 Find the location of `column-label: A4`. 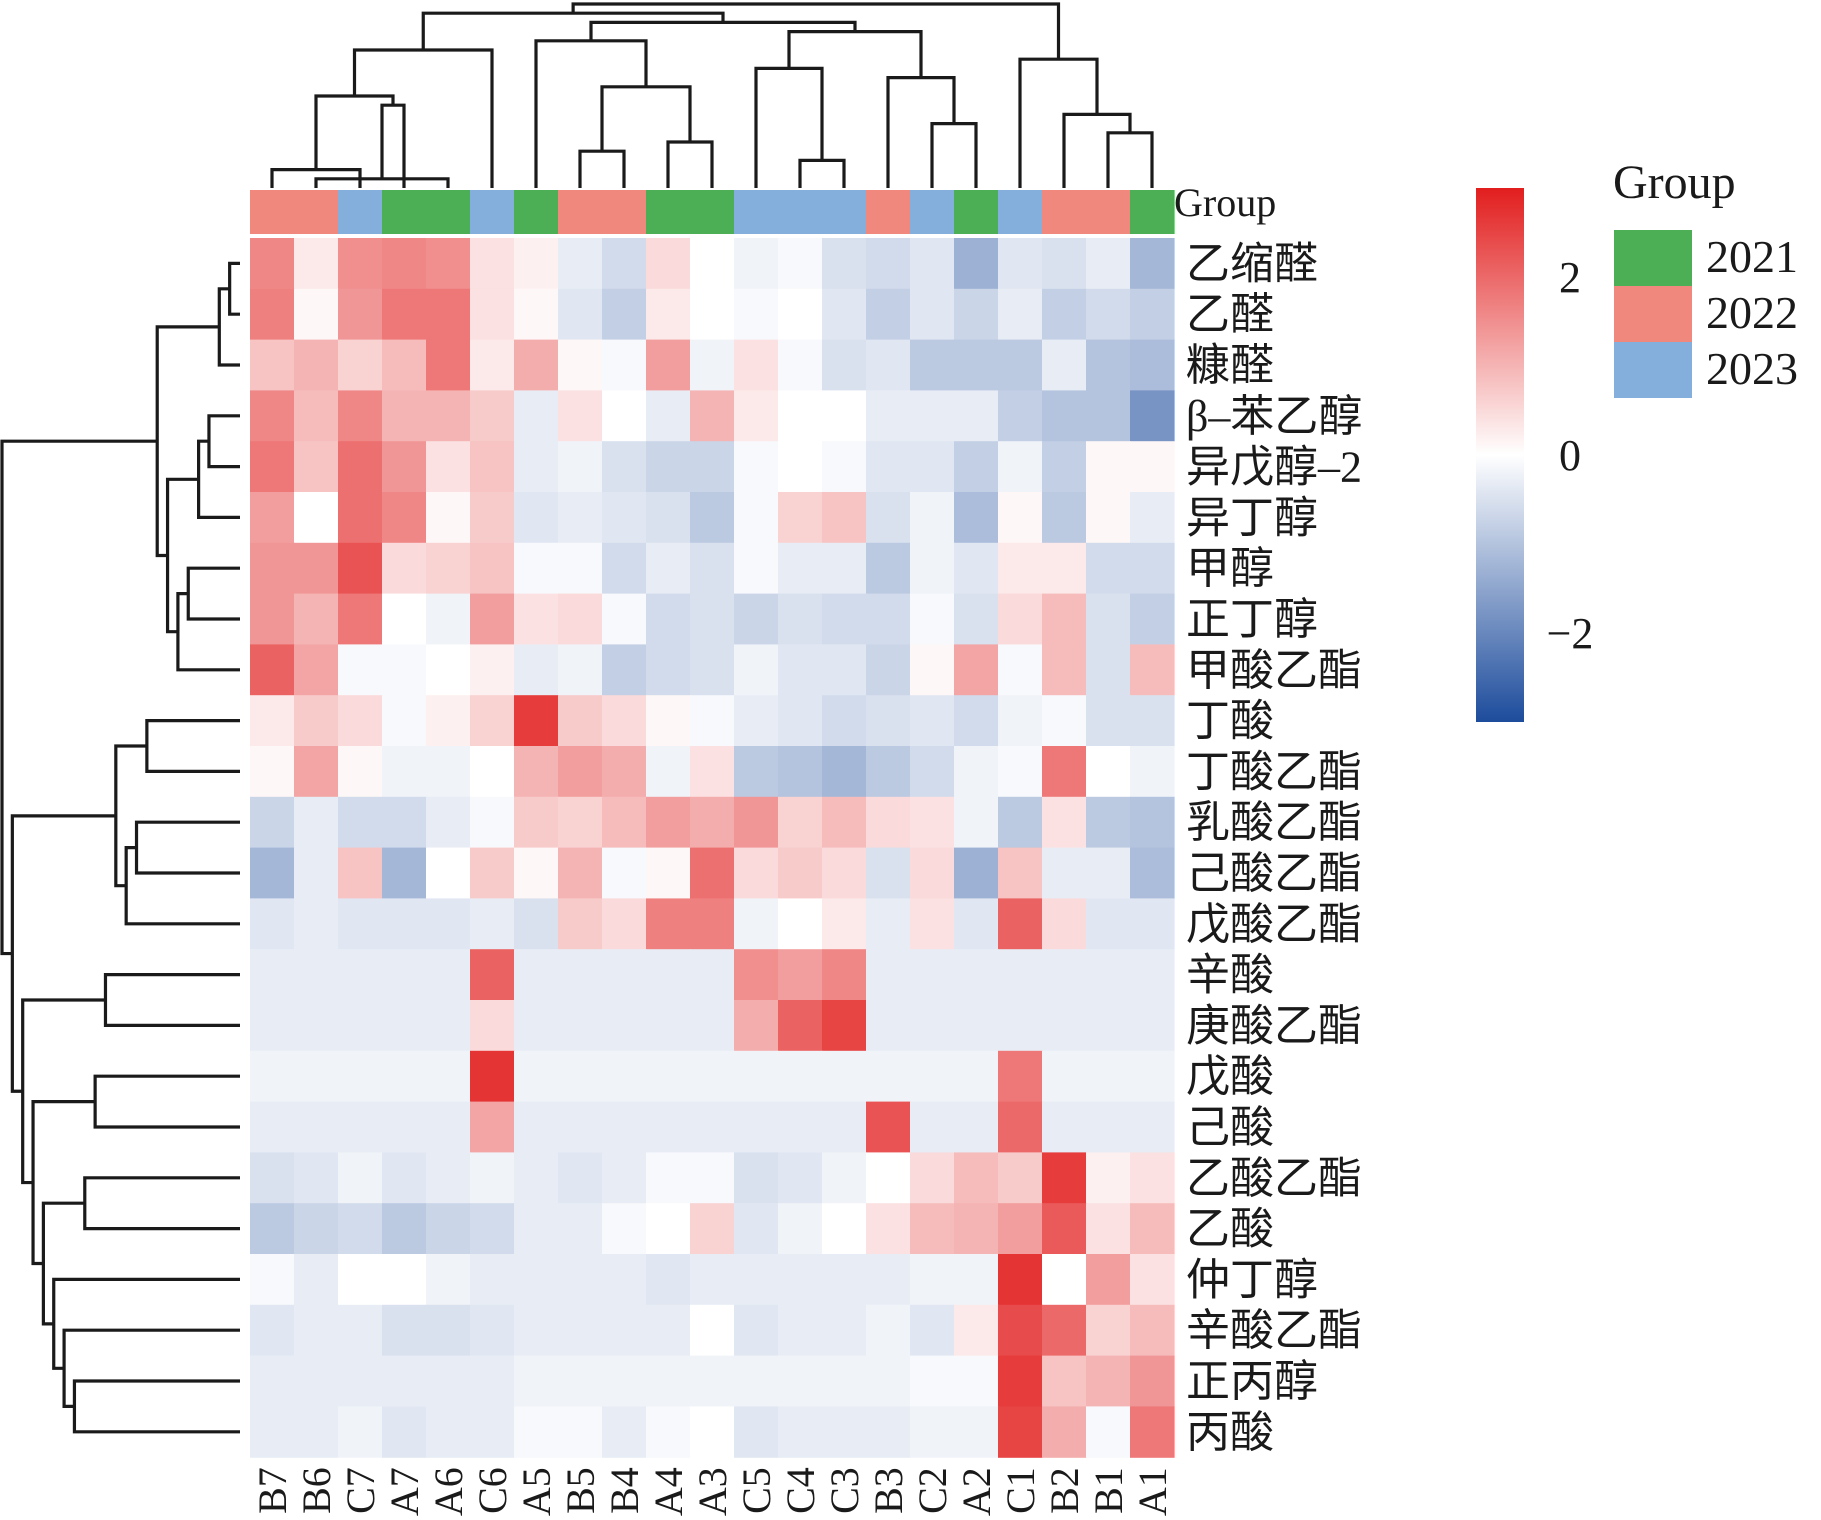

column-label: A4 is located at coordinates (668, 1491).